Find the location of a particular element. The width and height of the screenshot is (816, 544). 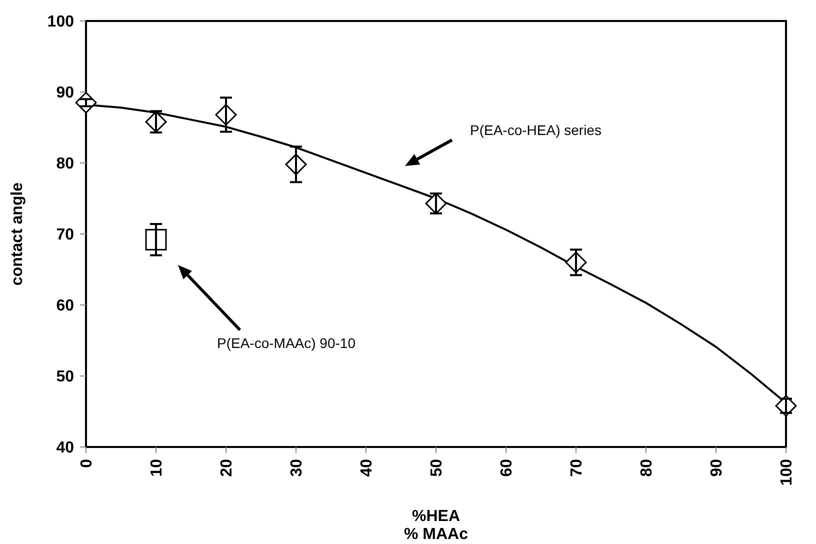

x-tick-label: 0 is located at coordinates (87, 463).